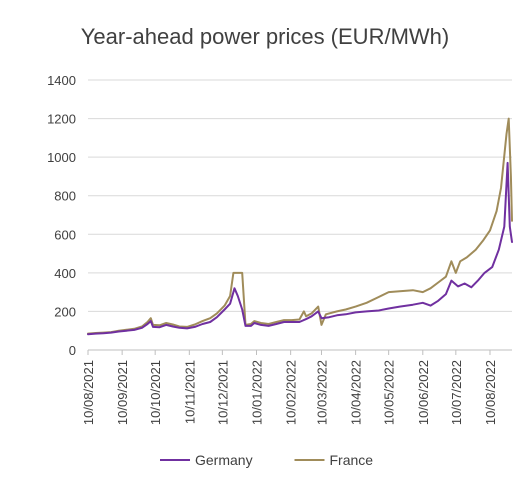 The image size is (530, 482). I want to click on x-tick-label: 10/12/2021, so click(222, 392).